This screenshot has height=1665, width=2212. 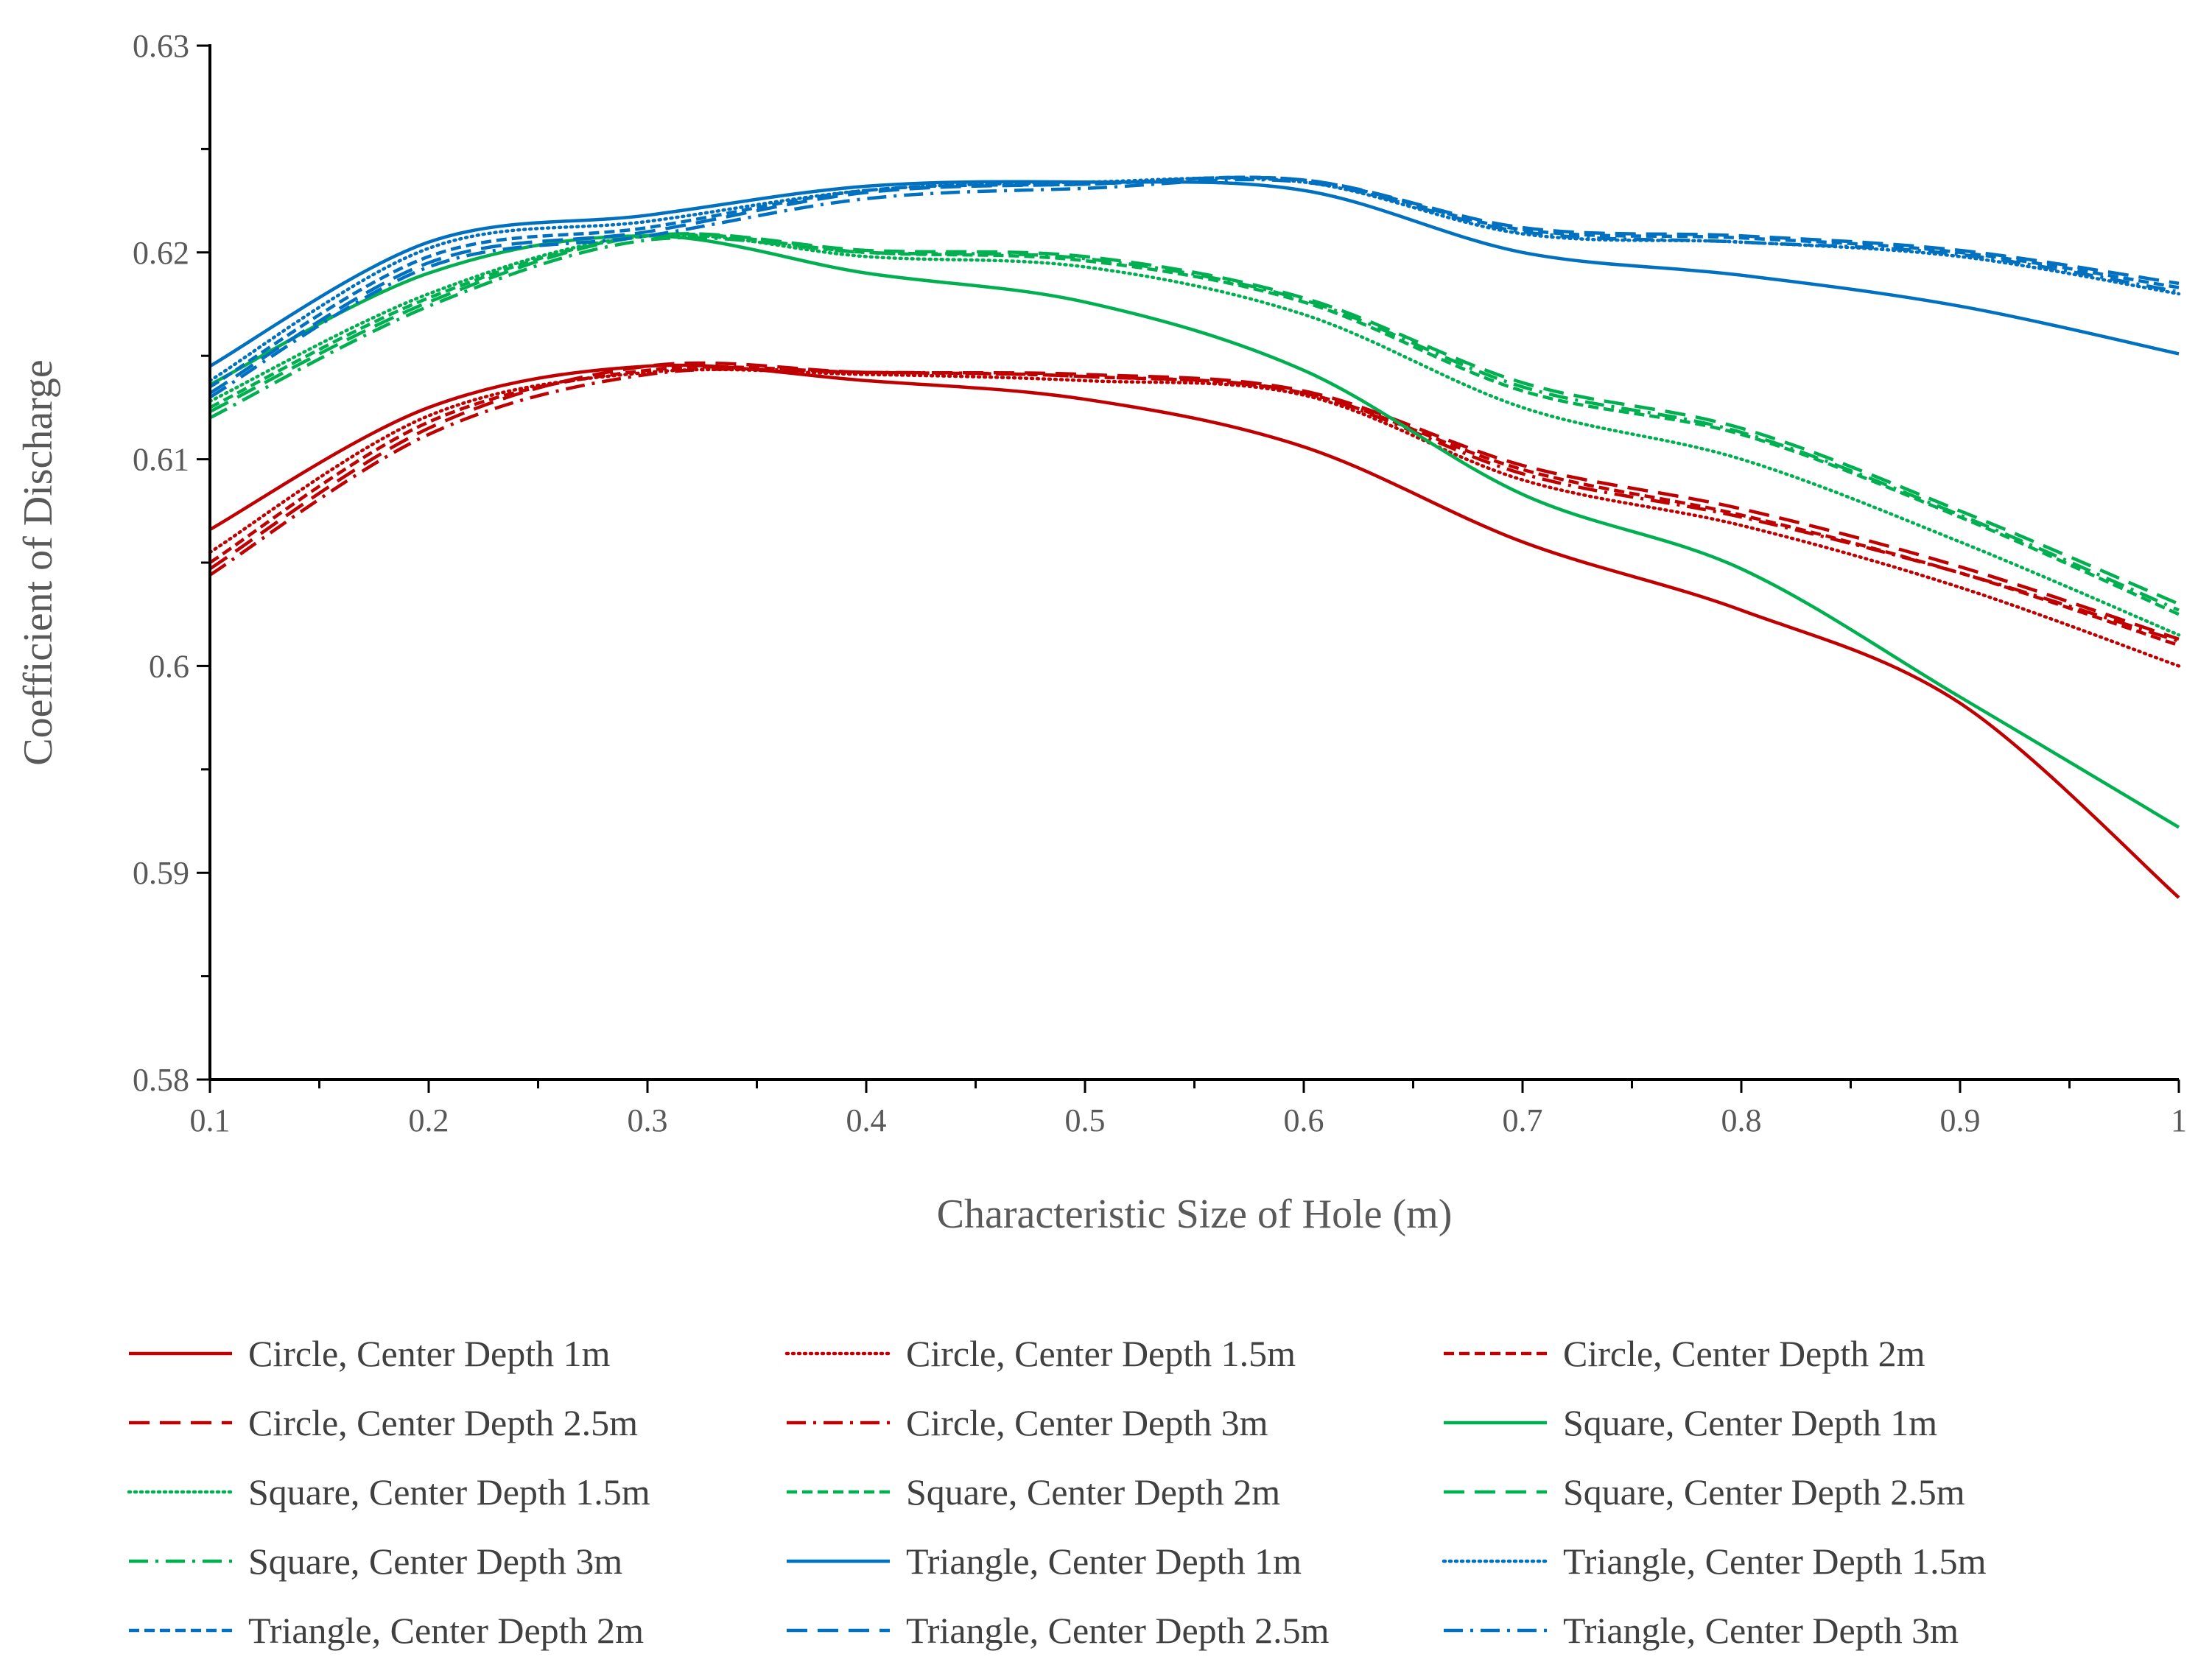 What do you see at coordinates (161, 873) in the screenshot?
I see `y-tick-label: 0.59` at bounding box center [161, 873].